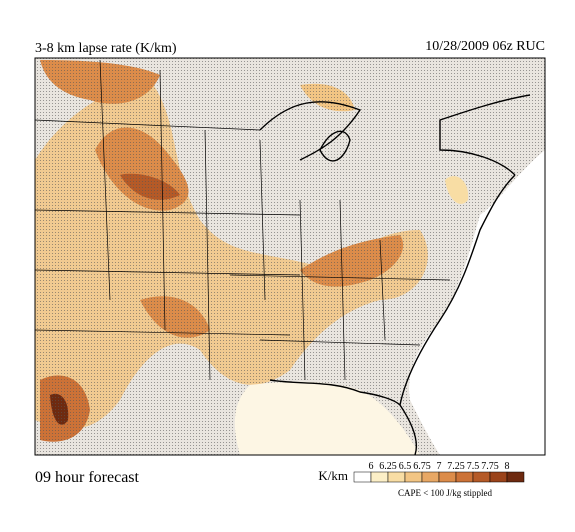 Image resolution: width=575 pixels, height=532 pixels. What do you see at coordinates (106, 48) in the screenshot?
I see `map-title: 3-8 km lapse rate (K/km)` at bounding box center [106, 48].